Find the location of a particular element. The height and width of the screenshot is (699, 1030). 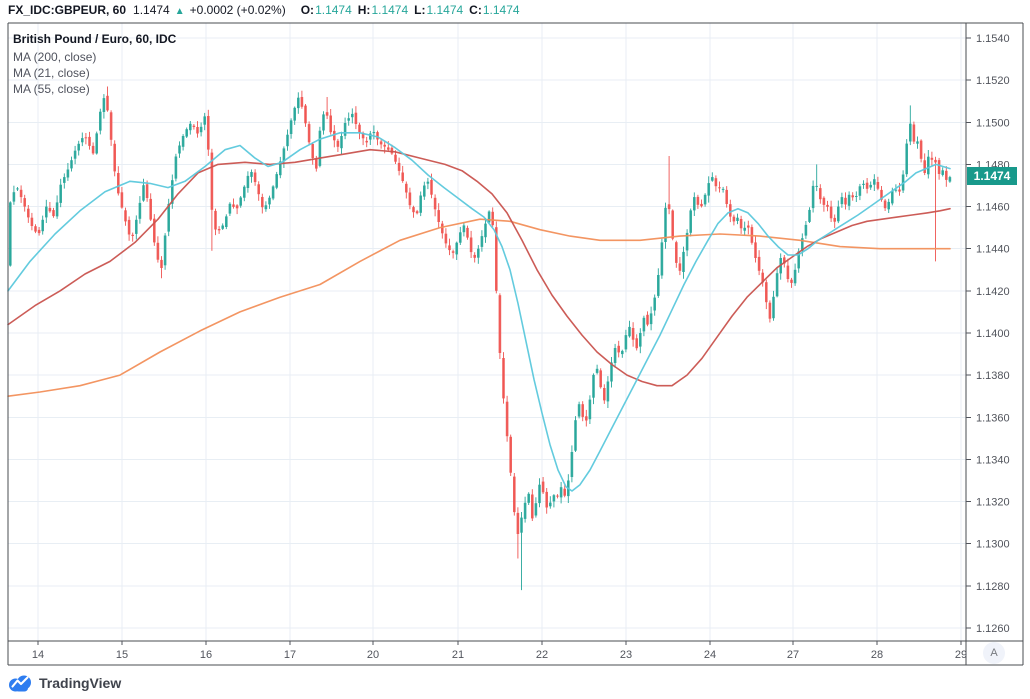

price-axis-label: 1.1520 is located at coordinates (993, 81).